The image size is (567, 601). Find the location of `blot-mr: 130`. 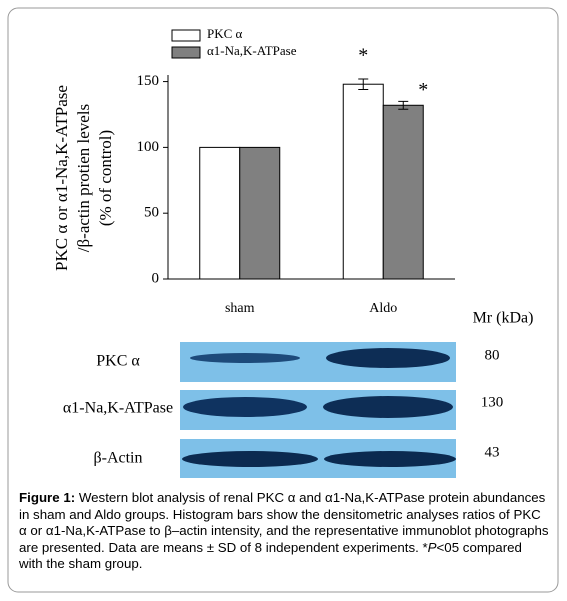

blot-mr: 130 is located at coordinates (492, 402).